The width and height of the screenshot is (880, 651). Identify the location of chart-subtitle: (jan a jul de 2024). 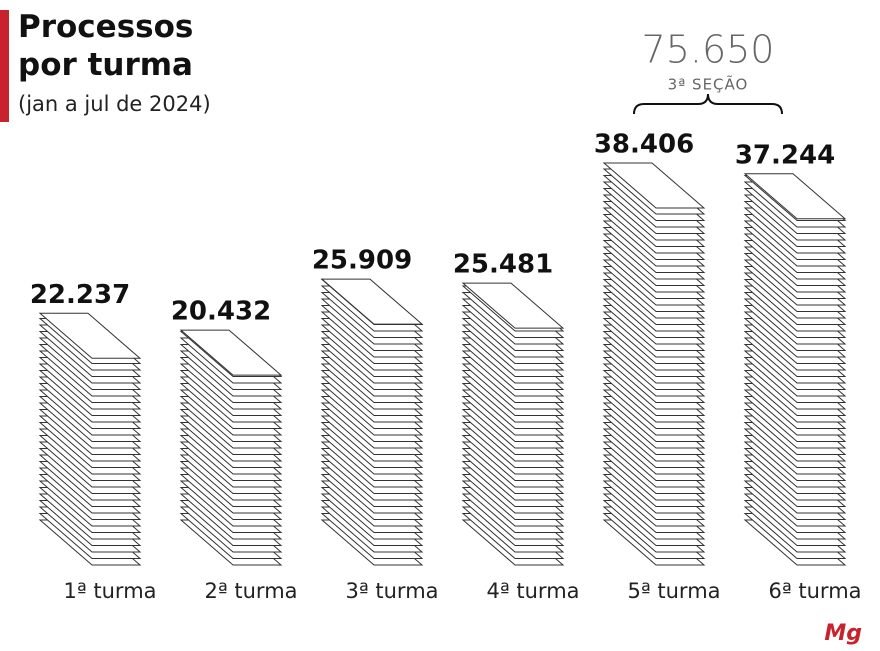
(114, 104).